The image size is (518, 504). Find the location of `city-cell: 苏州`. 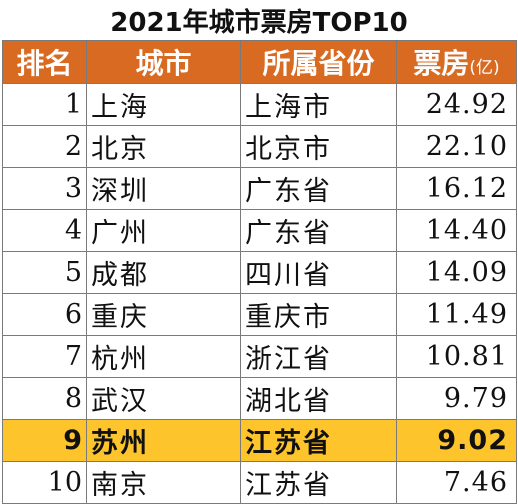

city-cell: 苏州 is located at coordinates (163, 440).